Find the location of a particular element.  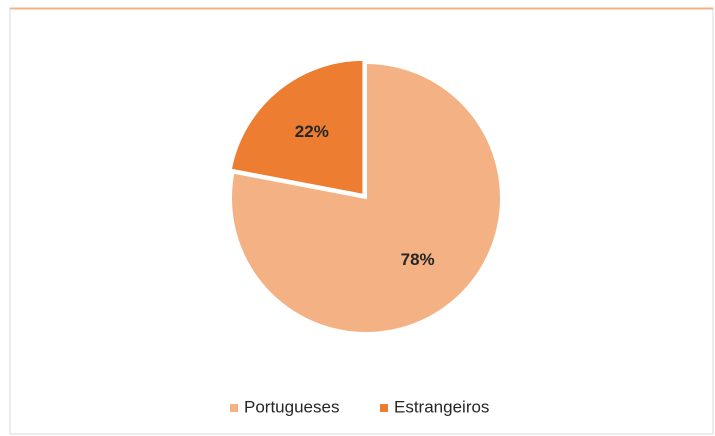

pie-slice is located at coordinates (297, 127).